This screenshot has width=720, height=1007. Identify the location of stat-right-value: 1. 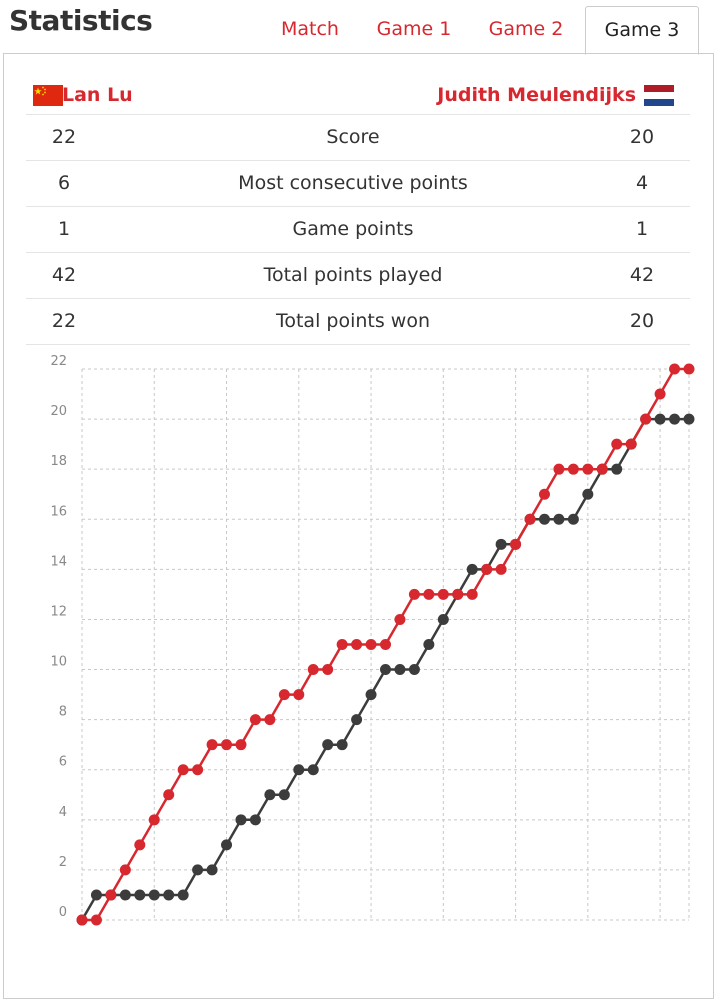
(642, 229).